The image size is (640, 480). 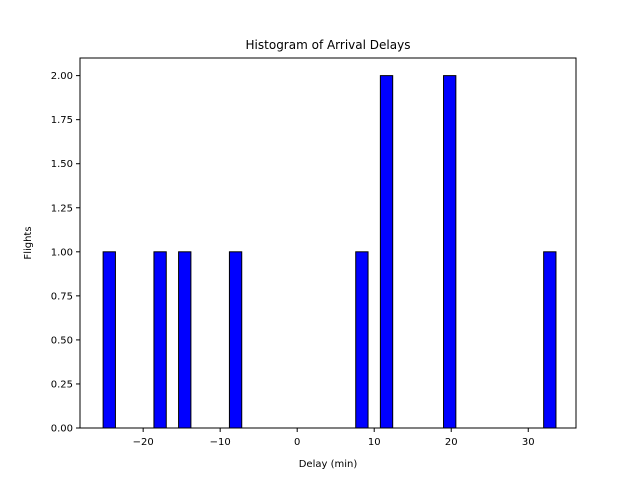 What do you see at coordinates (220, 442) in the screenshot?
I see `x-tick-label-1: −10` at bounding box center [220, 442].